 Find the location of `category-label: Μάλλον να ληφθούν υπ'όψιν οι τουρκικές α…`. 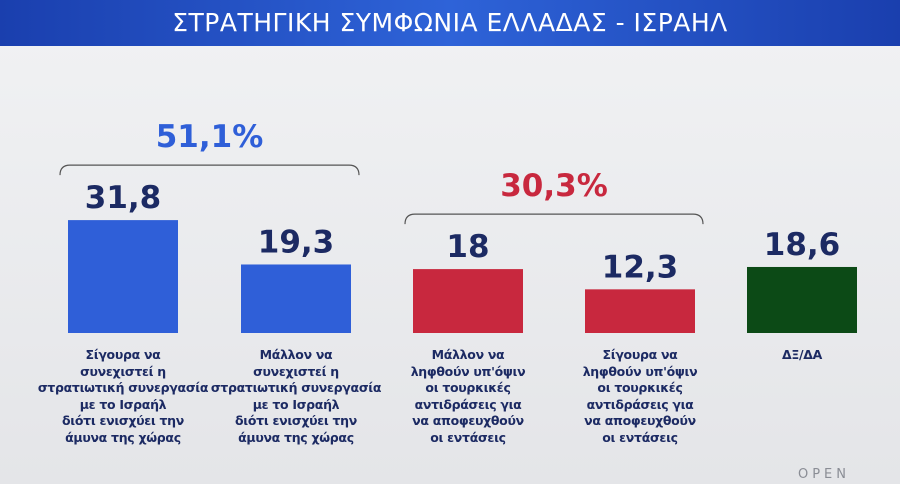

category-label: Μάλλον να ληφθούν υπ'όψιν οι τουρκικές α… is located at coordinates (468, 396).